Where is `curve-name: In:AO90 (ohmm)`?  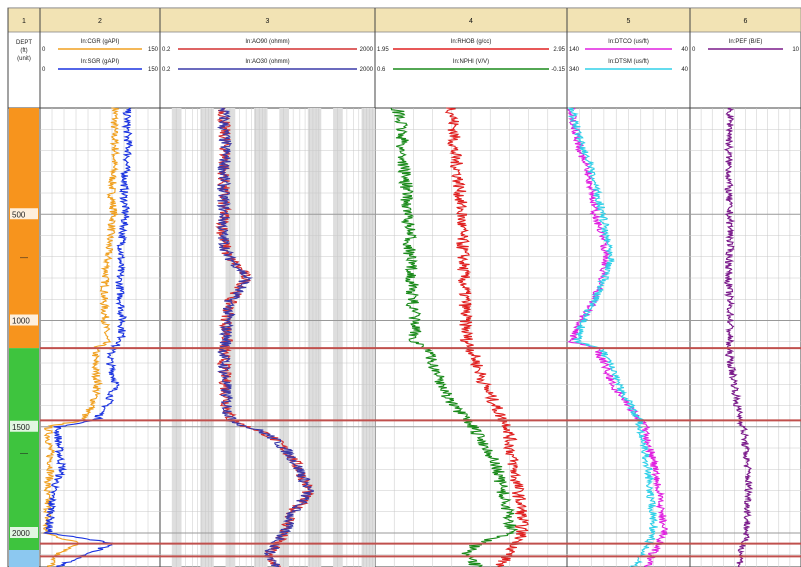 curve-name: In:AO90 (ohmm) is located at coordinates (267, 42).